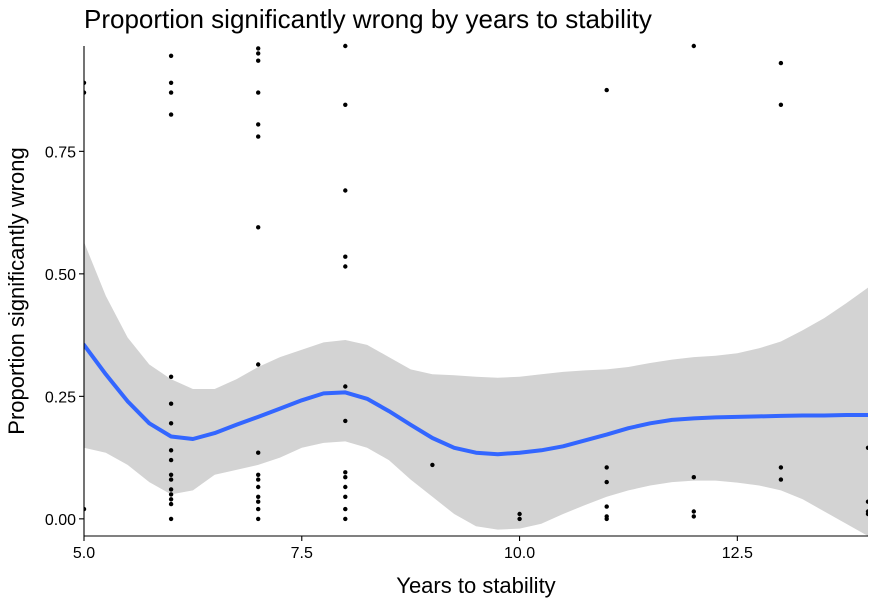 The height and width of the screenshot is (604, 876). What do you see at coordinates (60, 152) in the screenshot?
I see `y-tick-label: 0.75` at bounding box center [60, 152].